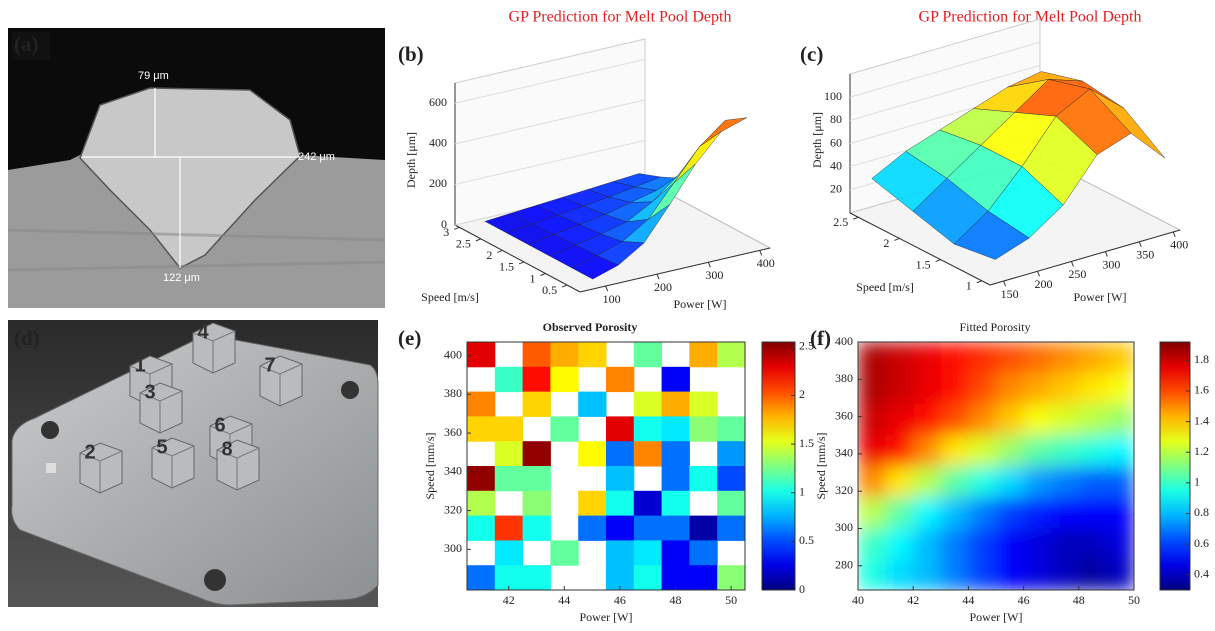 The width and height of the screenshot is (1215, 631). Describe the element at coordinates (663, 287) in the screenshot. I see `x-tick-label: 200` at that location.